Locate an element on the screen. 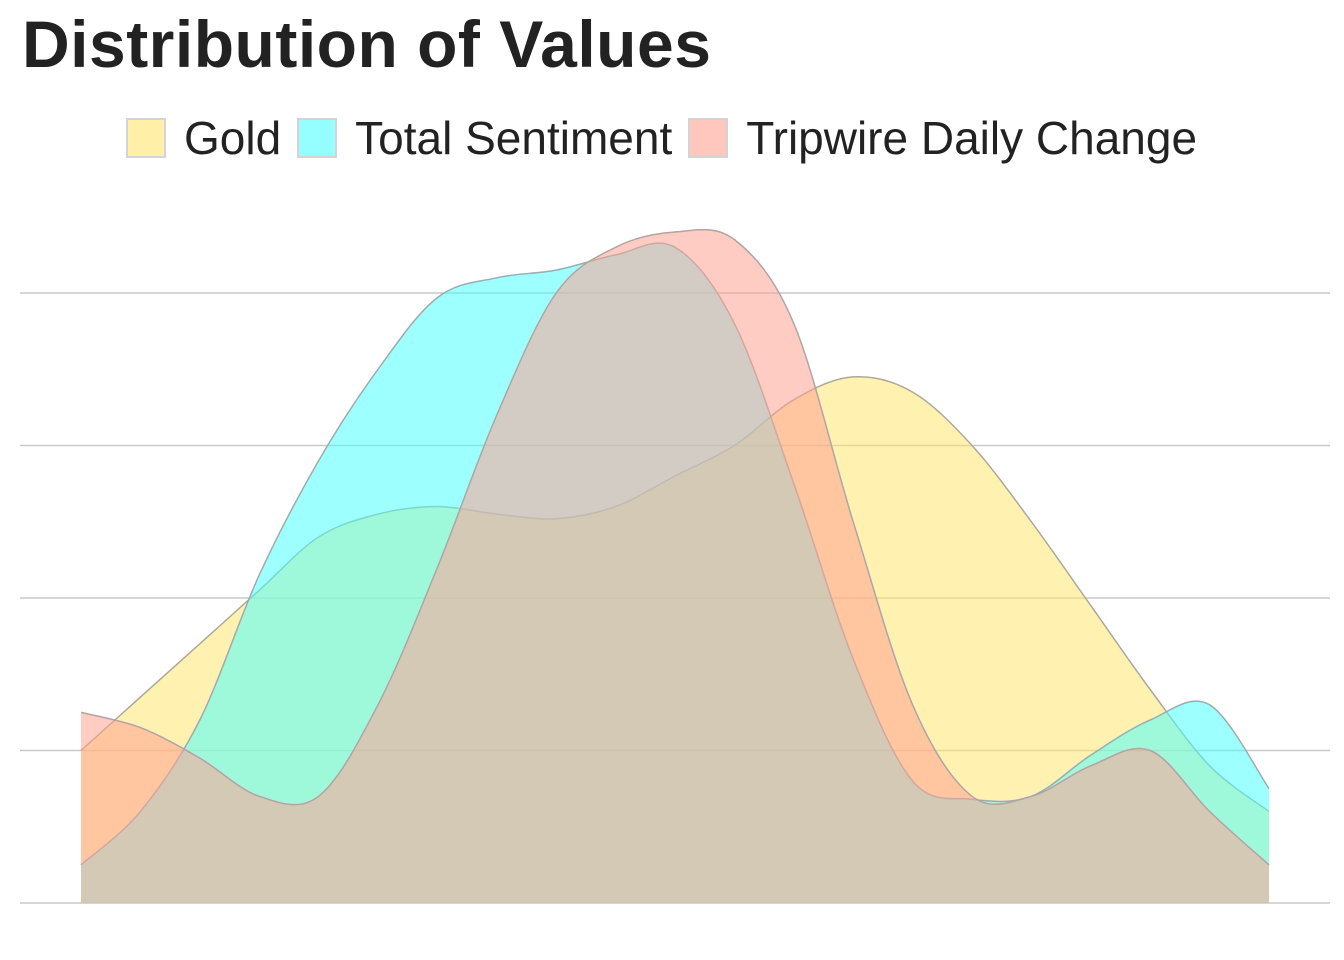 The width and height of the screenshot is (1344, 960). legend-item-tripwire-daily-change: Tripwire Daily Change is located at coordinates (942, 138).